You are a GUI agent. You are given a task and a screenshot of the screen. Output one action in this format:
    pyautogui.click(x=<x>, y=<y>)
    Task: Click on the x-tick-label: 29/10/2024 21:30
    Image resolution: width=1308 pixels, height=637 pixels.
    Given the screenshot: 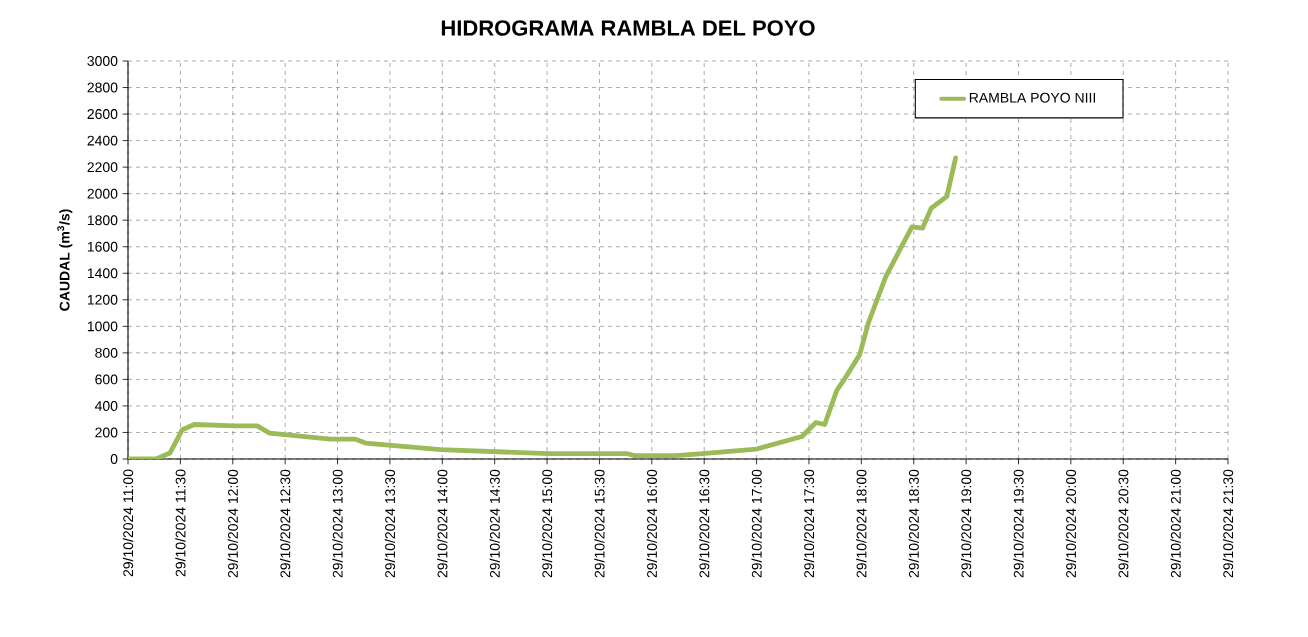 What is the action you would take?
    pyautogui.click(x=1228, y=523)
    